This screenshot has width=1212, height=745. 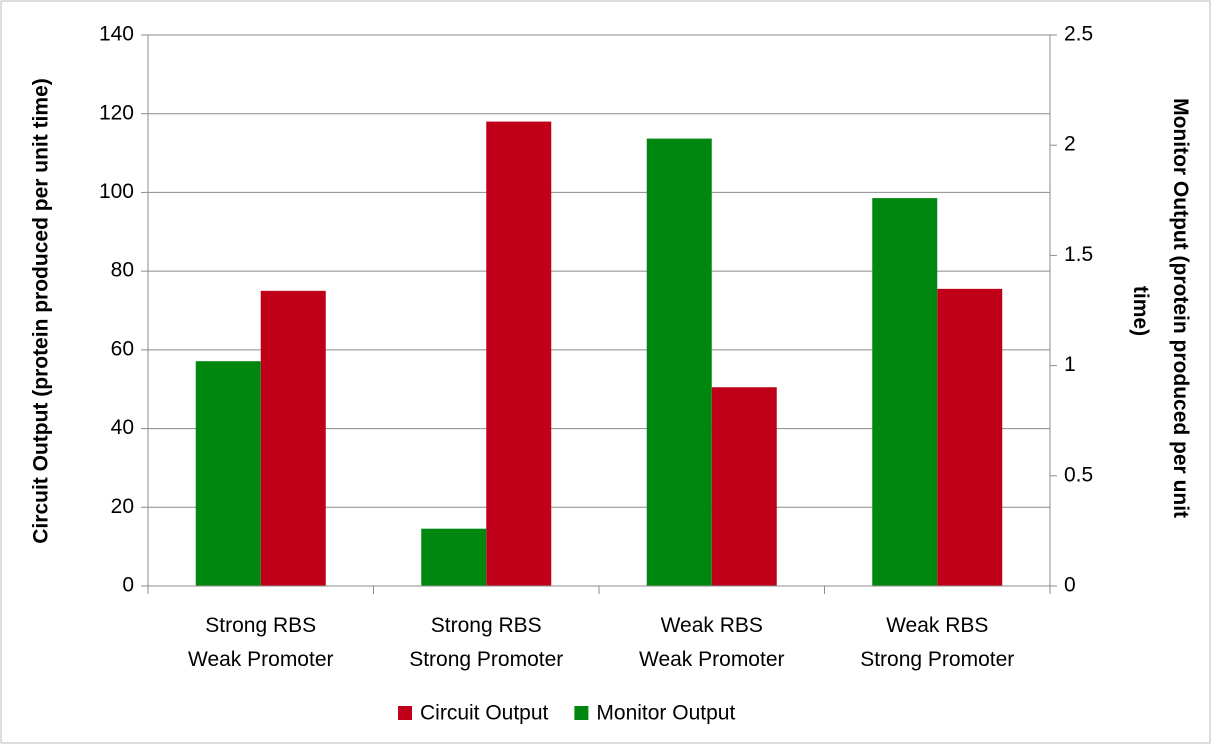 I want to click on legend-label: Monitor Output, so click(x=665, y=713).